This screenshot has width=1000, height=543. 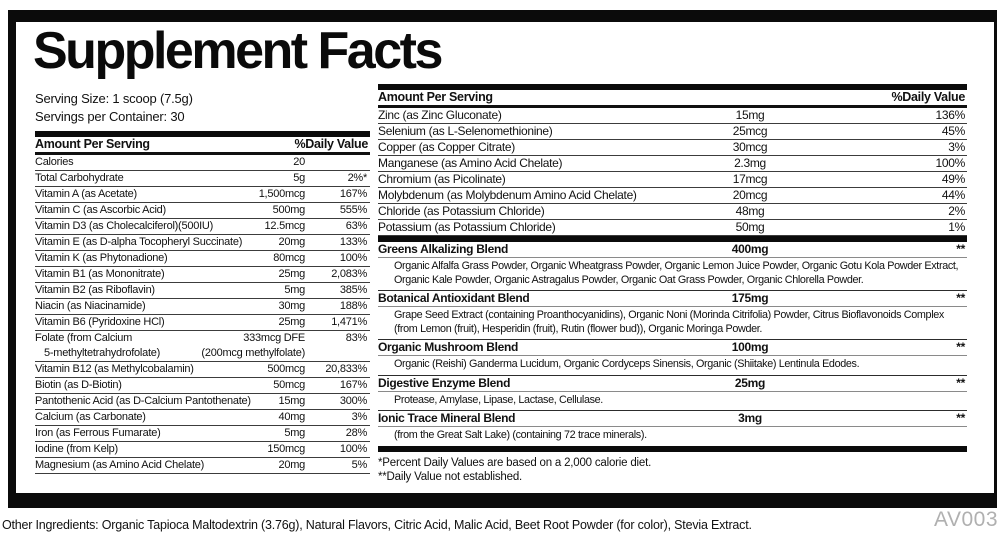 What do you see at coordinates (202, 226) in the screenshot?
I see `nutrient-name: Vitamin D3 (as Cholecalciferol)(500IU)` at bounding box center [202, 226].